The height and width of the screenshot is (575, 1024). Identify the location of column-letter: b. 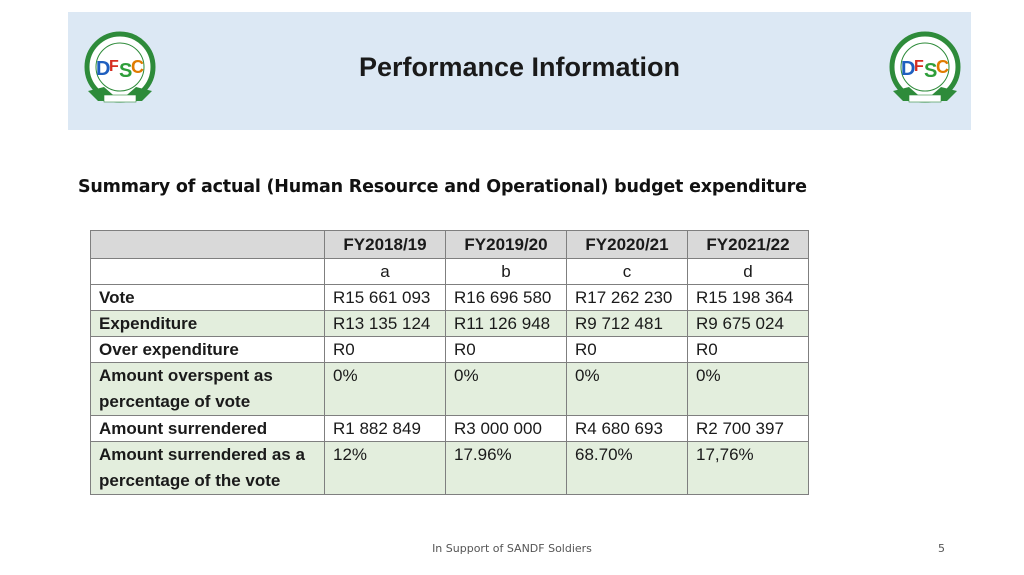
(506, 271).